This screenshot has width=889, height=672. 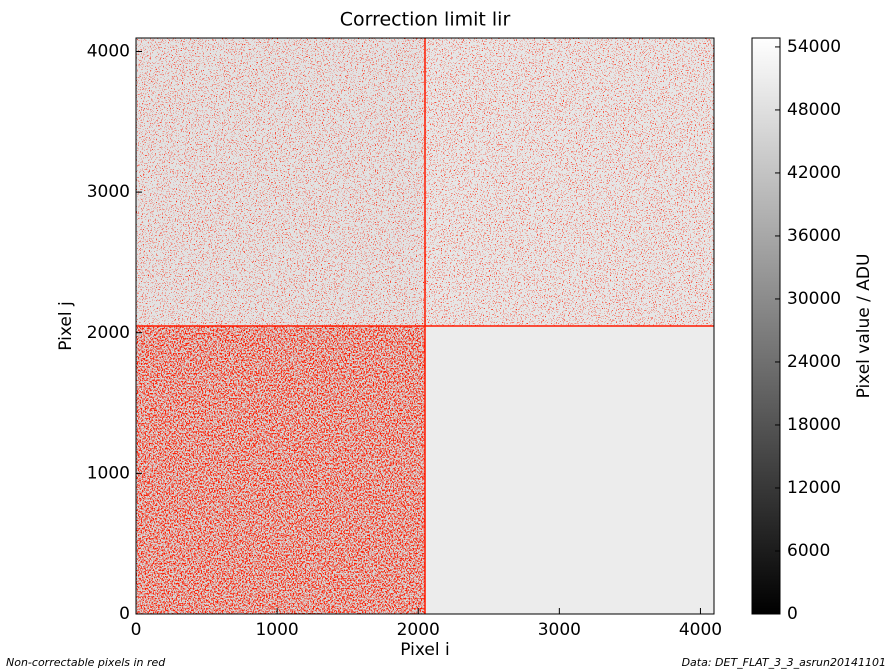 I want to click on y-tick-label: 3000, so click(x=108, y=192).